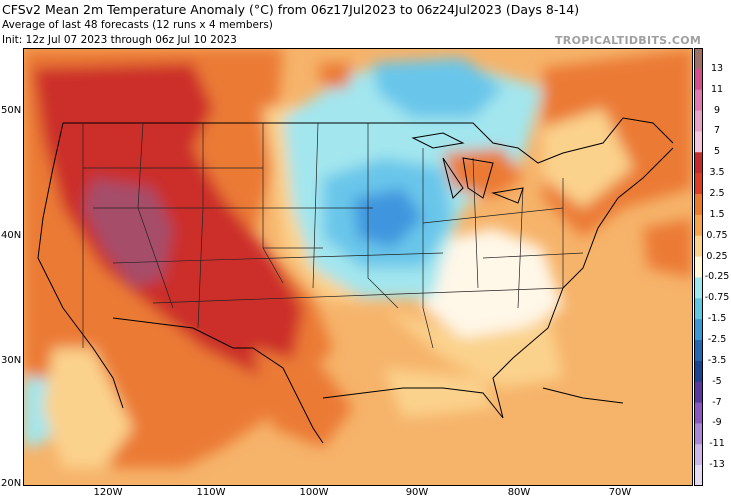 Image resolution: width=731 pixels, height=500 pixels. What do you see at coordinates (717, 110) in the screenshot?
I see `colorbar-tick-label: 9` at bounding box center [717, 110].